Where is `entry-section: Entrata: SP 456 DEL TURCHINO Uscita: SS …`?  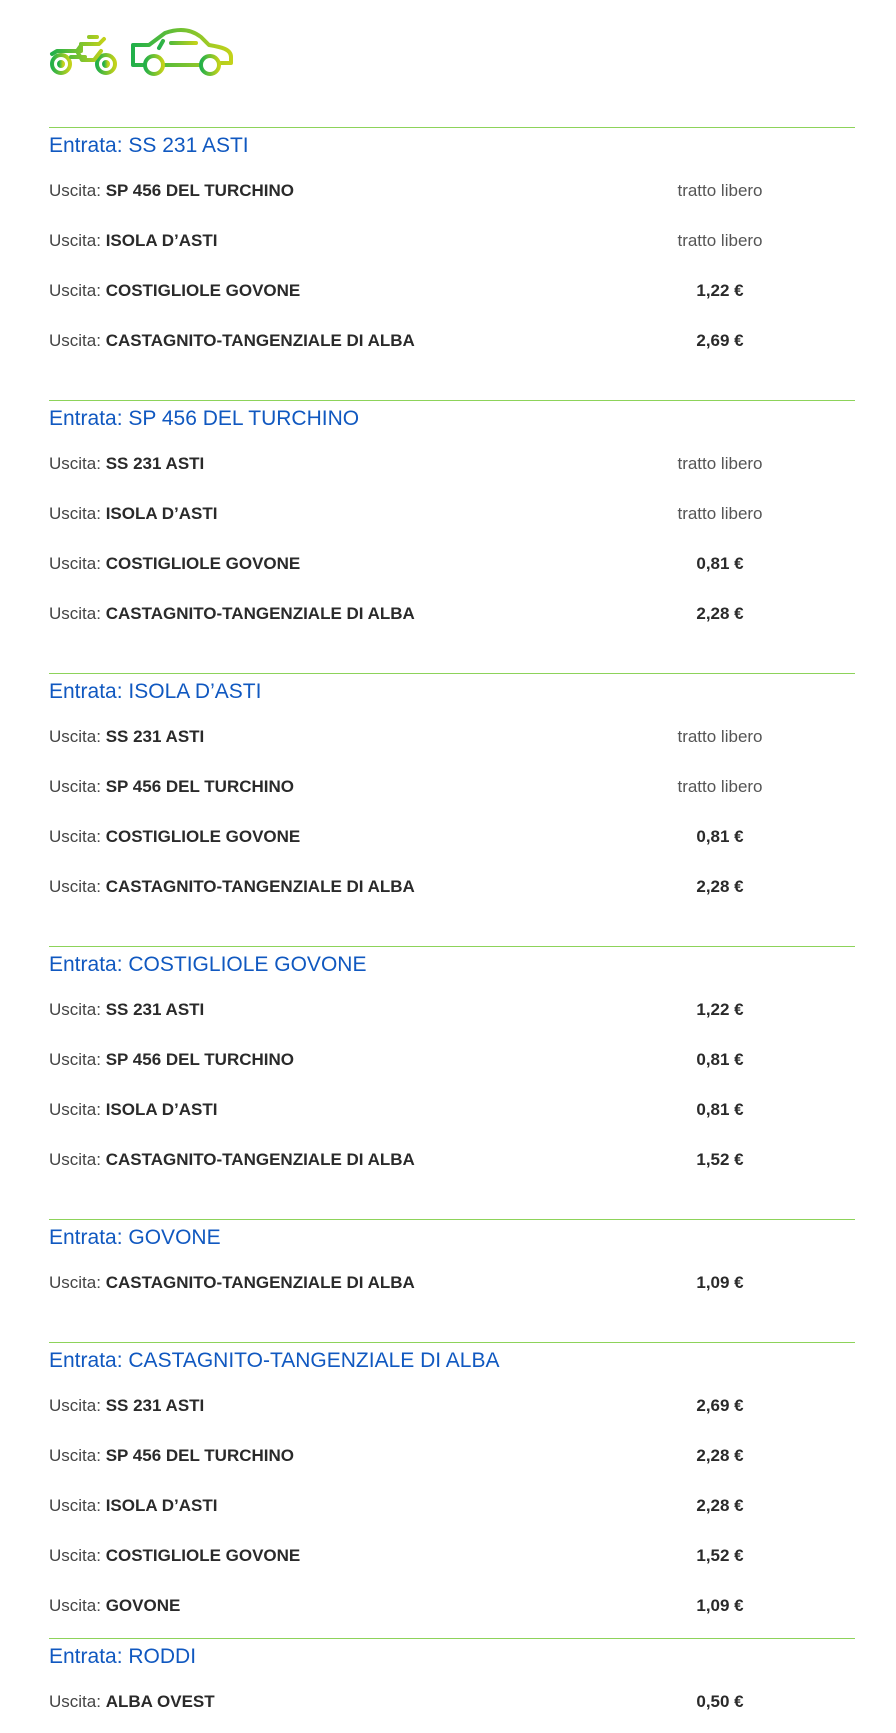
entry-section: Entrata: SP 456 DEL TURCHINO Uscita: SS … is located at coordinates (452, 519).